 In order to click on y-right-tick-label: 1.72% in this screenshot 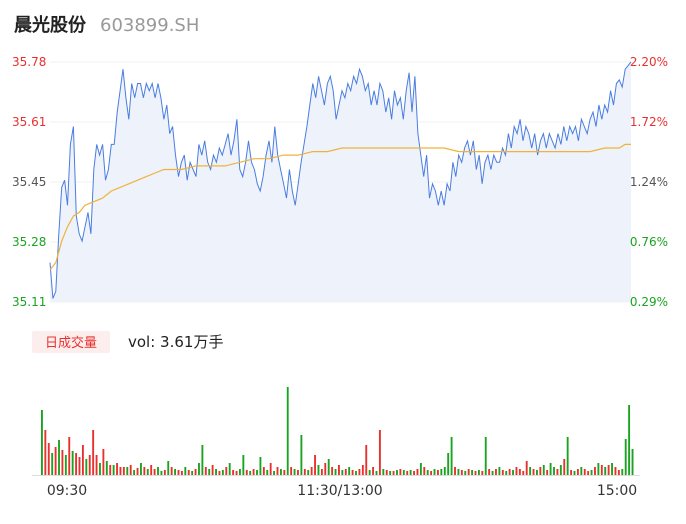, I will do `click(649, 122)`.